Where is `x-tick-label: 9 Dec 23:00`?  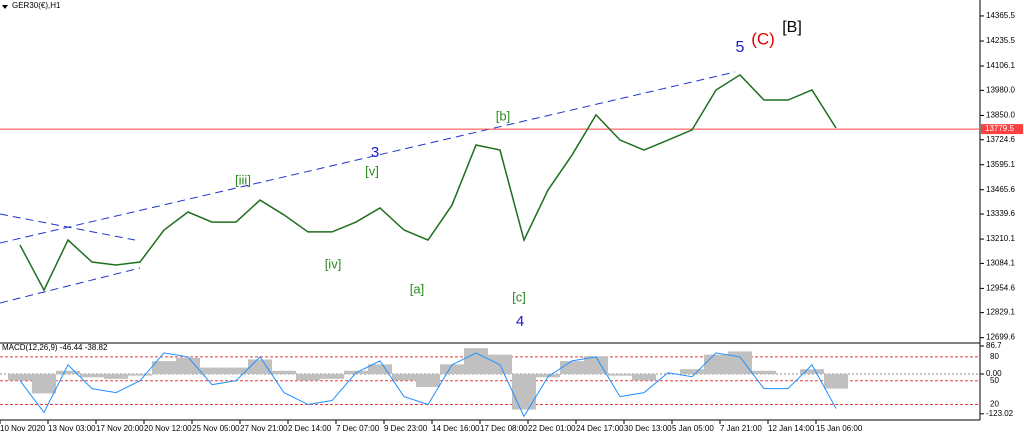 x-tick-label: 9 Dec 23:00 is located at coordinates (406, 428).